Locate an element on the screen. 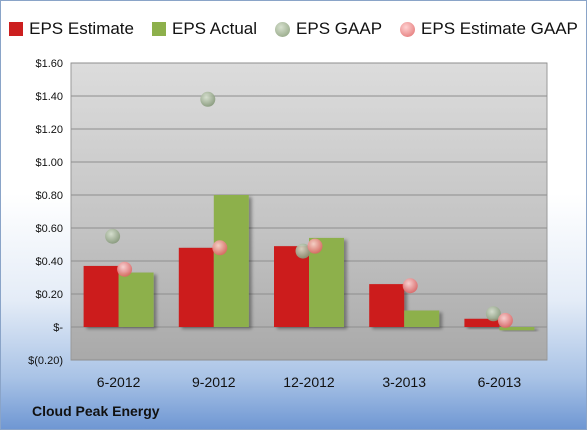  legend-label-eps-estimate-gaap: EPS Estimate GAAP is located at coordinates (499, 28).